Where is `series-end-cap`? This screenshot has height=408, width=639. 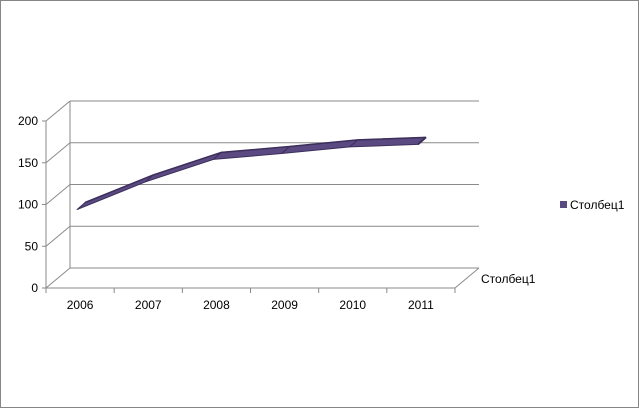
series-end-cap is located at coordinates (422, 141).